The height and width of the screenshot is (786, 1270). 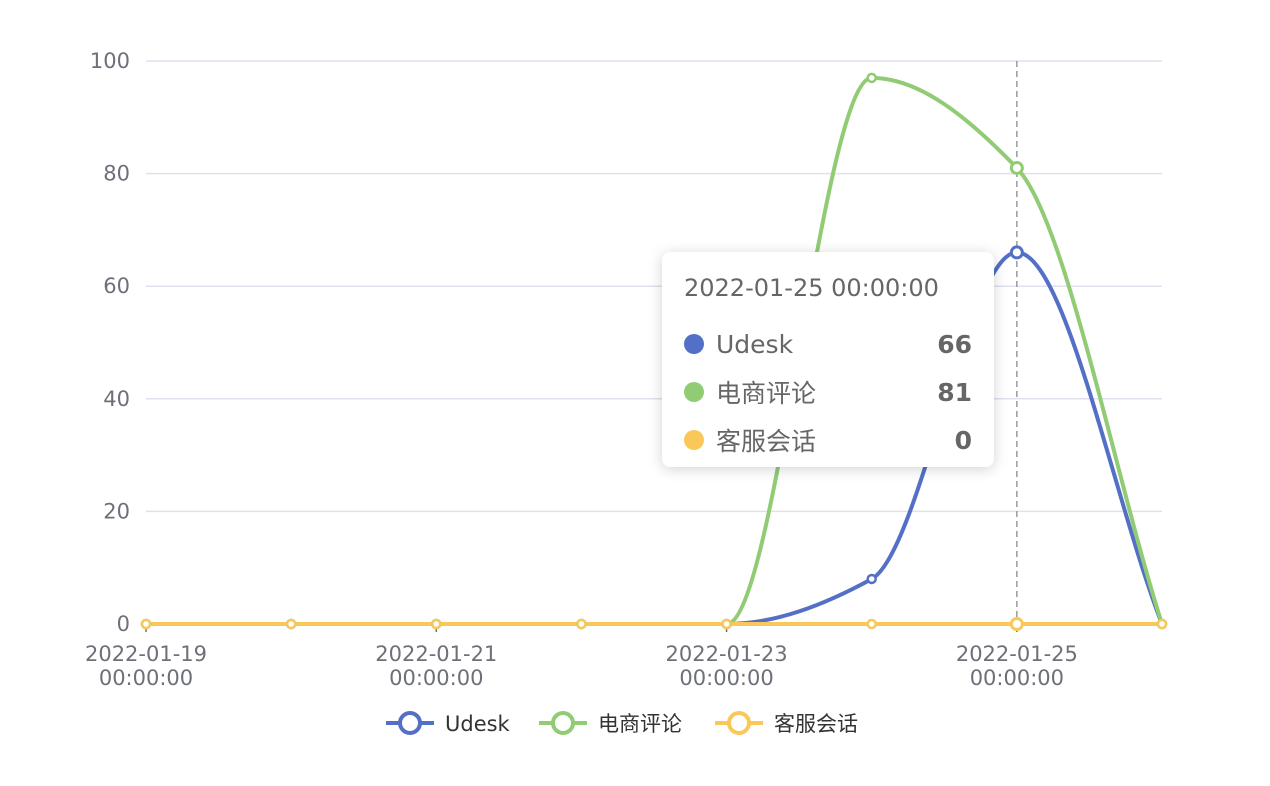 What do you see at coordinates (116, 511) in the screenshot?
I see `y-tick-label: 20` at bounding box center [116, 511].